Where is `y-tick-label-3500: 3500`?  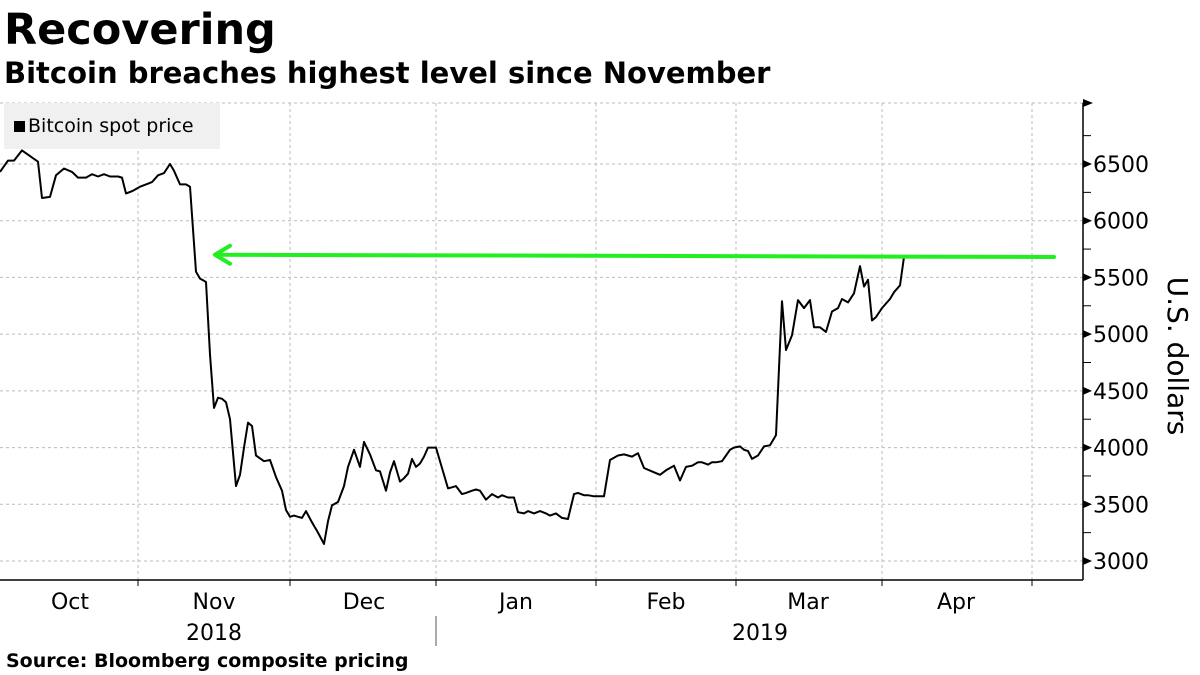 y-tick-label-3500: 3500 is located at coordinates (1121, 505).